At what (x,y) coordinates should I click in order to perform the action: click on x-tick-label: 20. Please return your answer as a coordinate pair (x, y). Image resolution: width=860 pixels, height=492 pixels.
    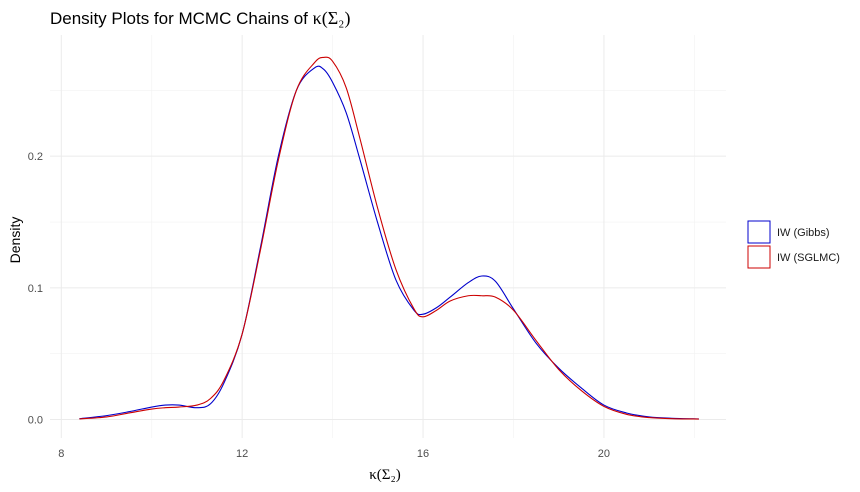
    Looking at the image, I should click on (604, 454).